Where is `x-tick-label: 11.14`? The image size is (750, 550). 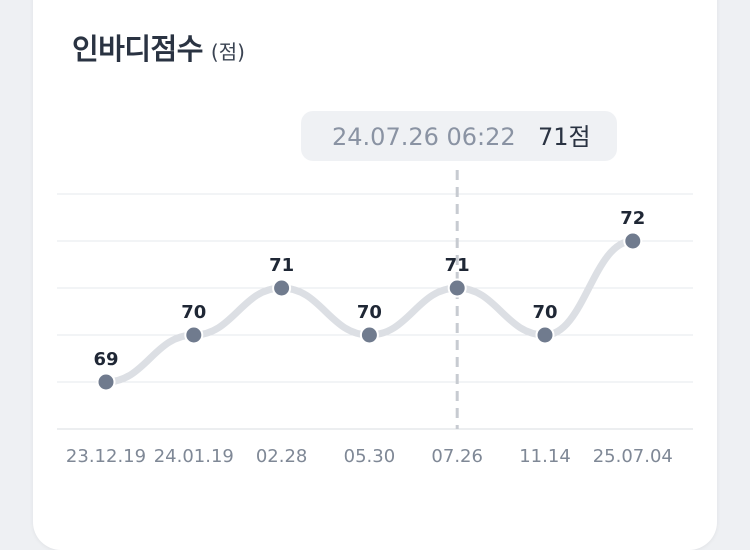
x-tick-label: 11.14 is located at coordinates (545, 456).